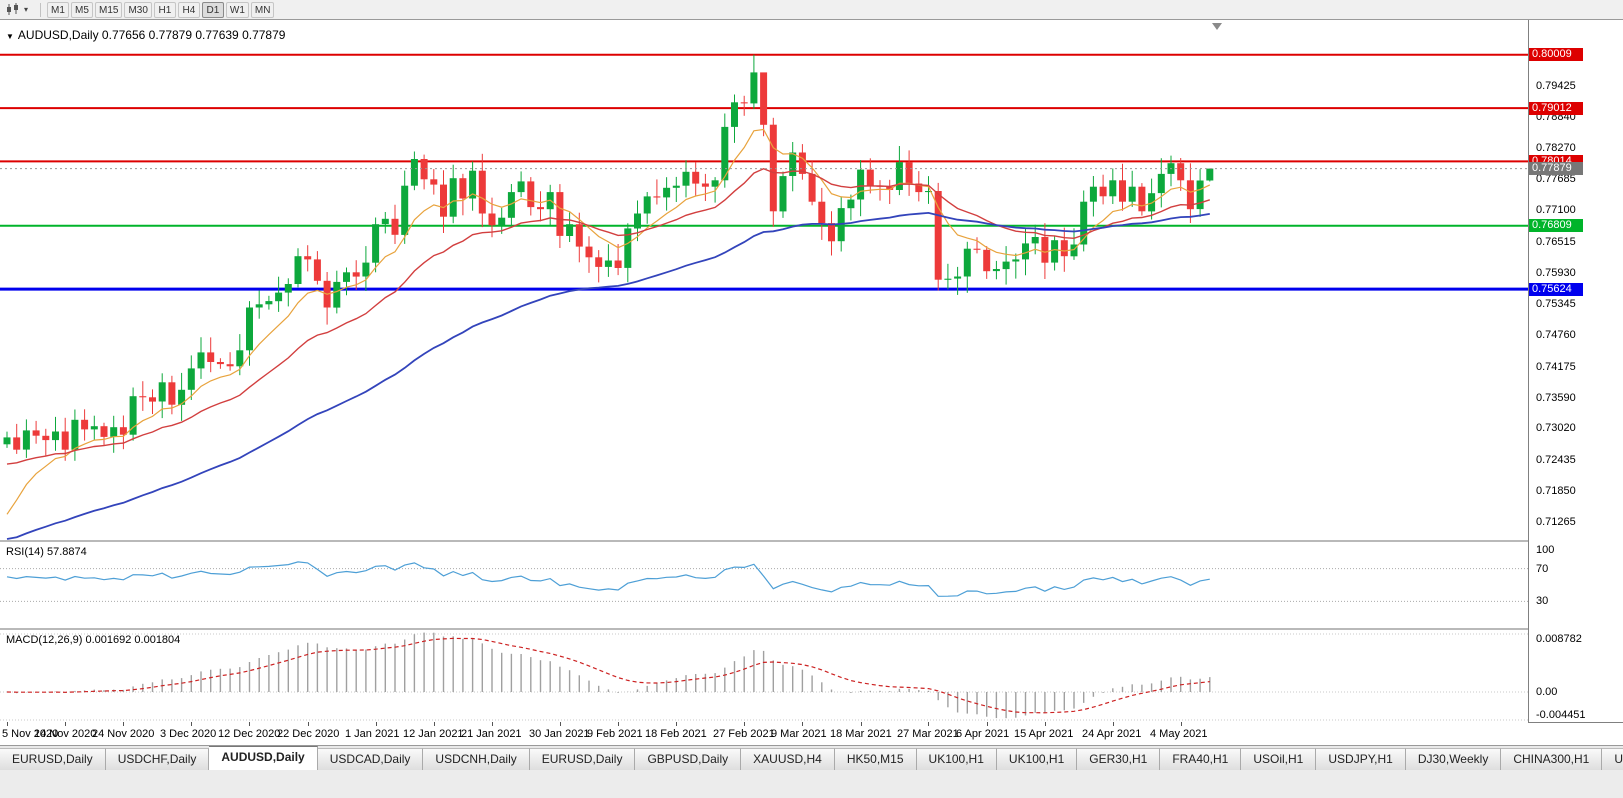 This screenshot has height=798, width=1623. What do you see at coordinates (263, 758) in the screenshot?
I see `chart-tab: AUDUSD,Daily` at bounding box center [263, 758].